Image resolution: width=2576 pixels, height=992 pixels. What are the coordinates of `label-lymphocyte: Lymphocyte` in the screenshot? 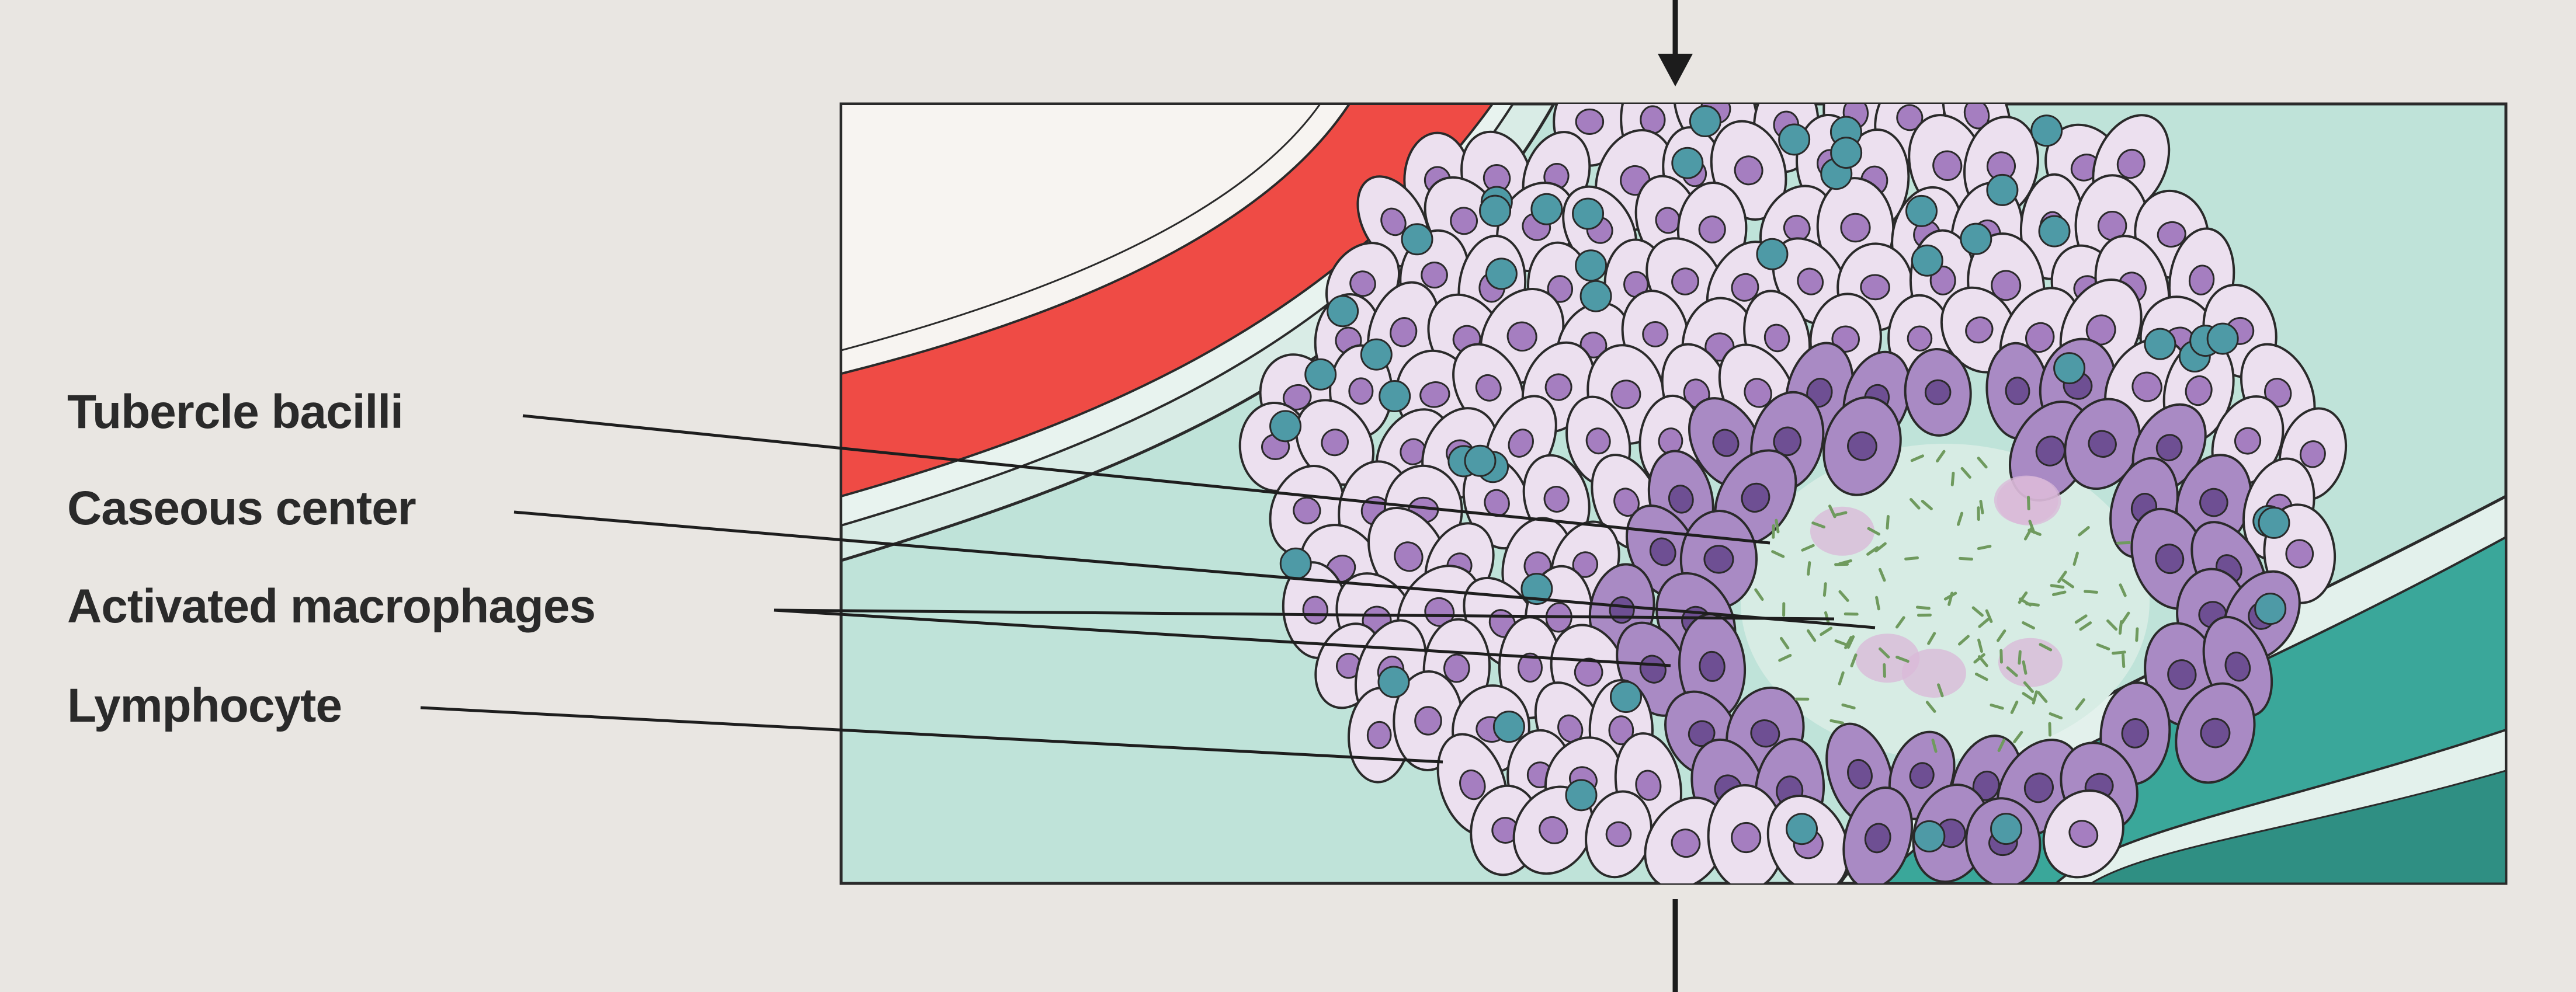 It's located at (205, 705).